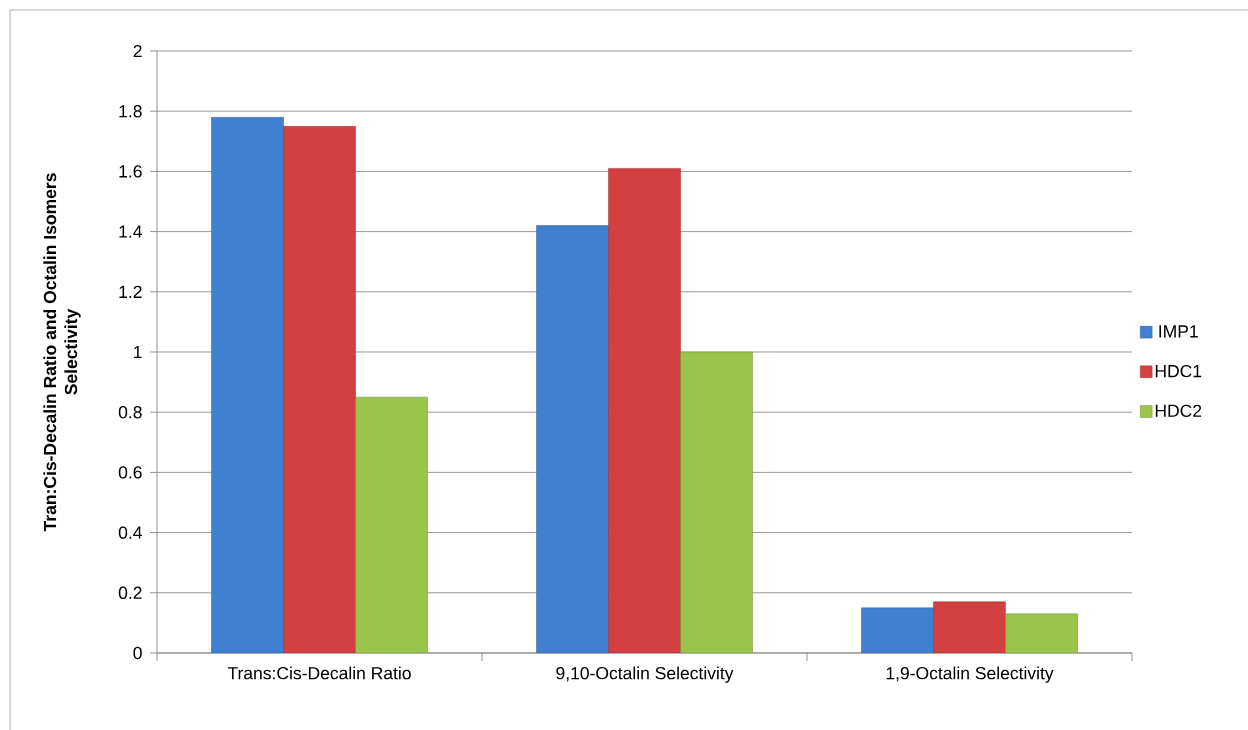 The width and height of the screenshot is (1248, 730). What do you see at coordinates (130, 291) in the screenshot?
I see `y-tick-label: 1.2` at bounding box center [130, 291].